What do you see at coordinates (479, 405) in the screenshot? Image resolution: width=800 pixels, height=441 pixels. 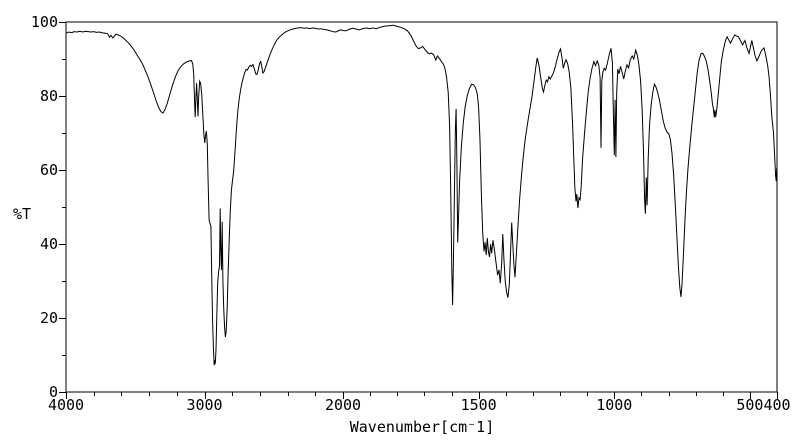 I see `x-axis-tick-label: 1500` at bounding box center [479, 405].